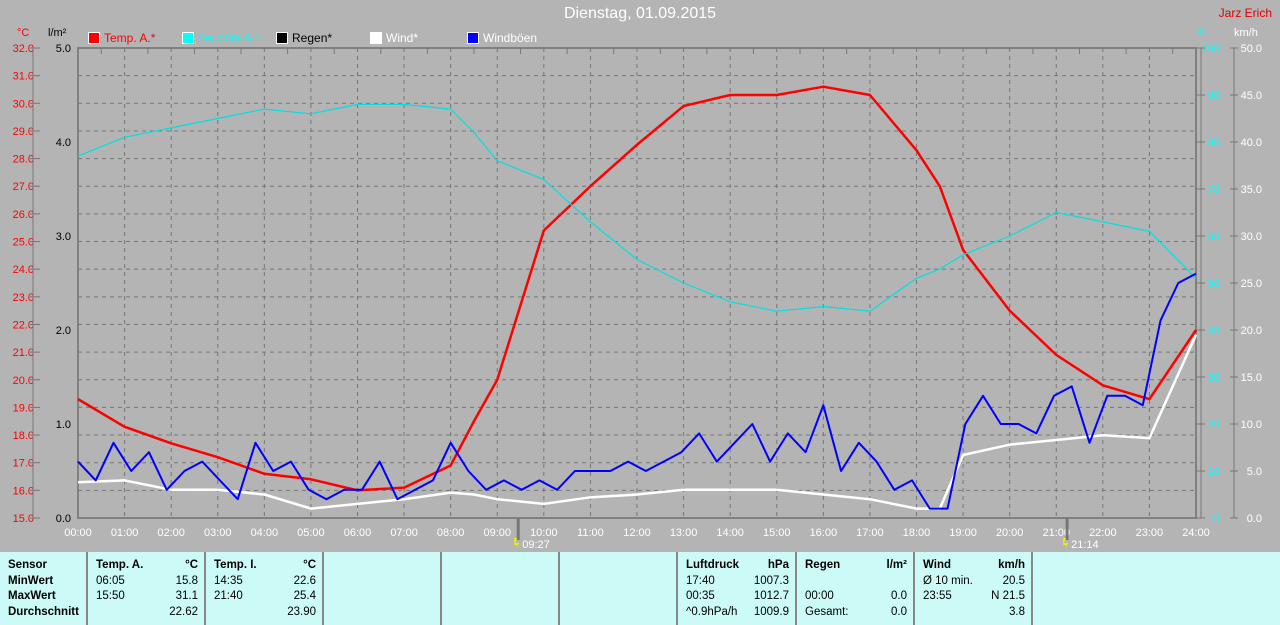  I want to click on wind-tick-label: 30.0, so click(1251, 237).